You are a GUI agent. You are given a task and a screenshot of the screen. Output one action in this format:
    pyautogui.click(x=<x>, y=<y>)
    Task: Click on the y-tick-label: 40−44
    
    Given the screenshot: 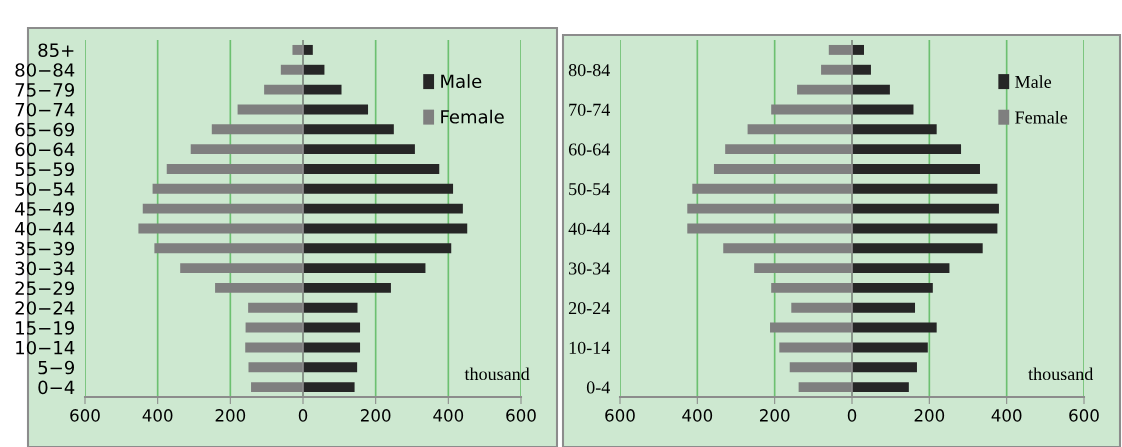 What is the action you would take?
    pyautogui.click(x=45, y=228)
    